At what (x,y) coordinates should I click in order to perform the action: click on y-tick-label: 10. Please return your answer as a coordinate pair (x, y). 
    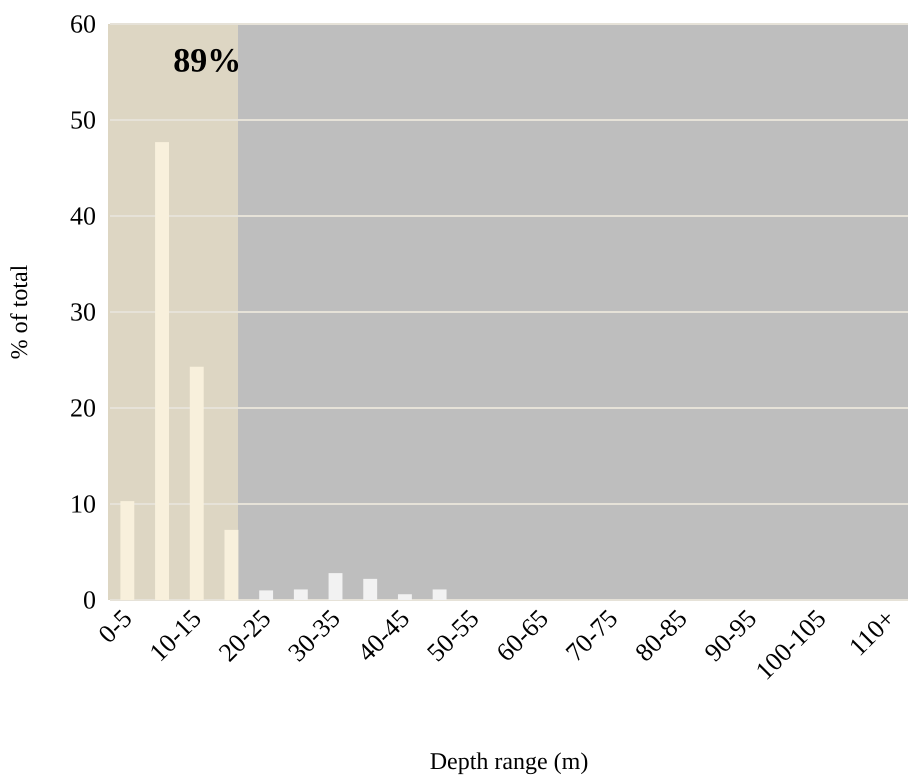
    Looking at the image, I should click on (83, 504).